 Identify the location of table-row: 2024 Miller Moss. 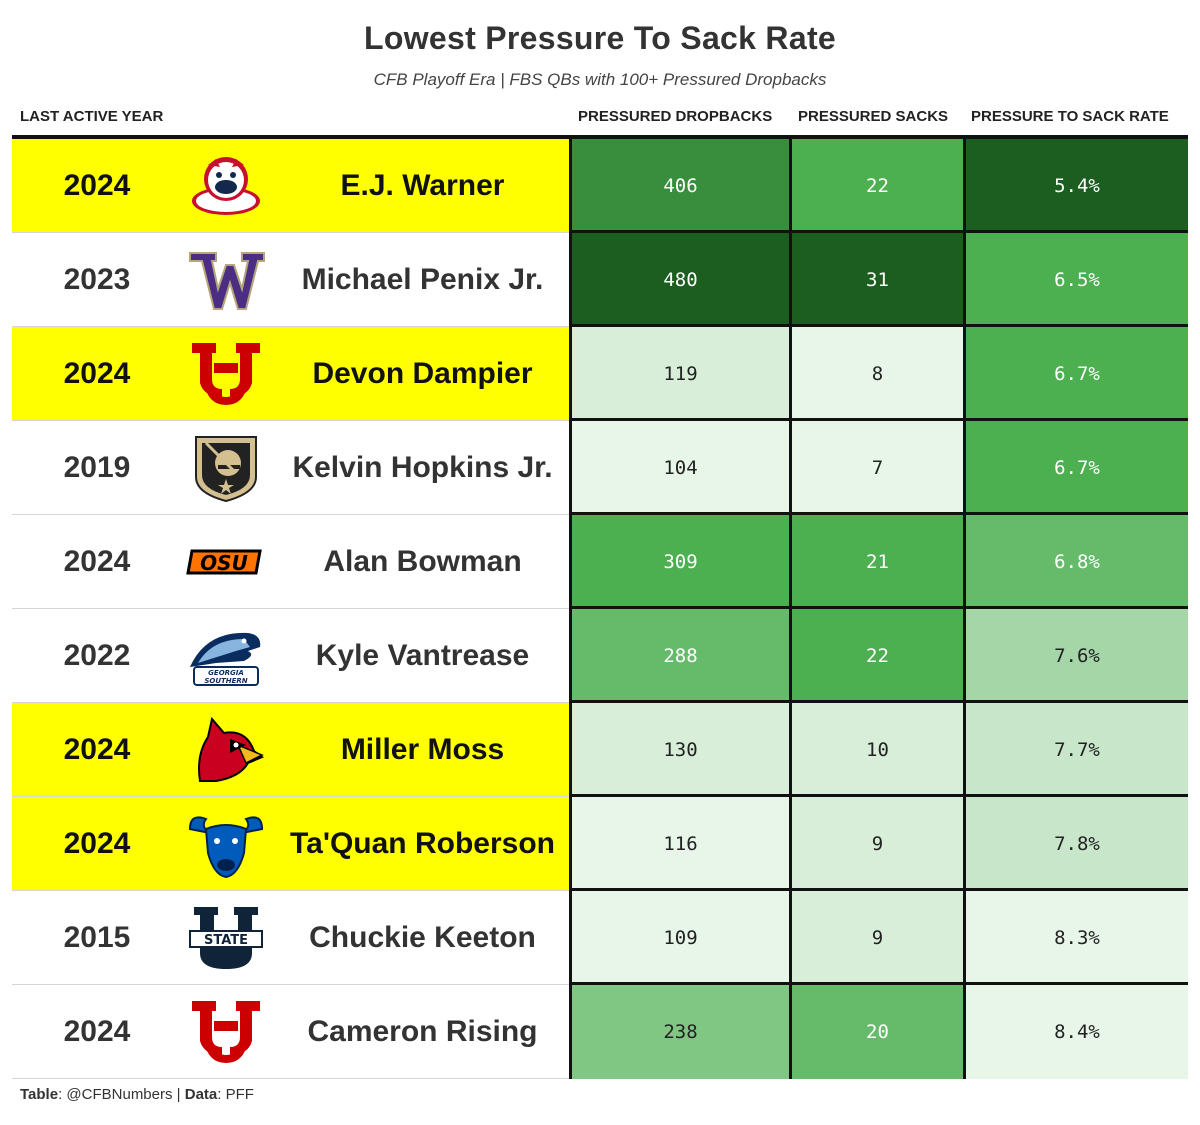
(291, 750).